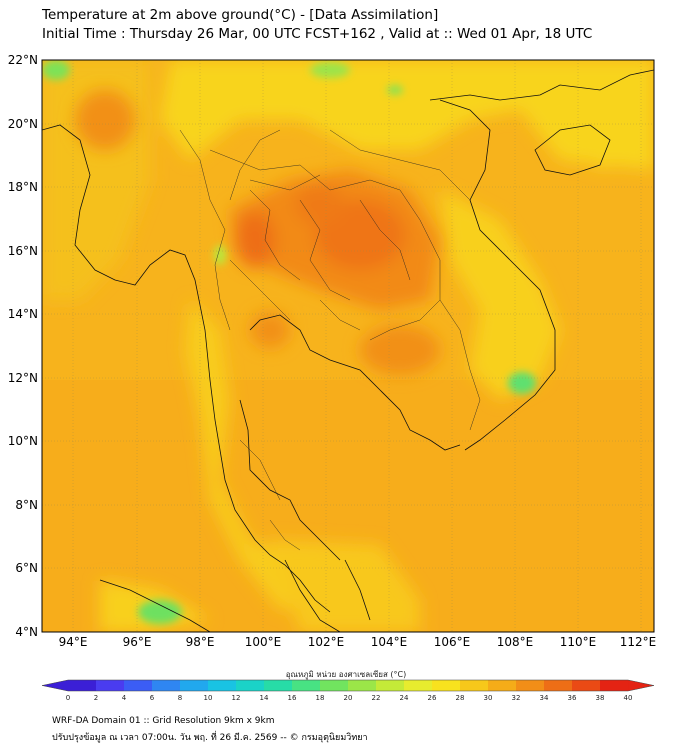  I want to click on lat-label: 22°N, so click(23, 60).